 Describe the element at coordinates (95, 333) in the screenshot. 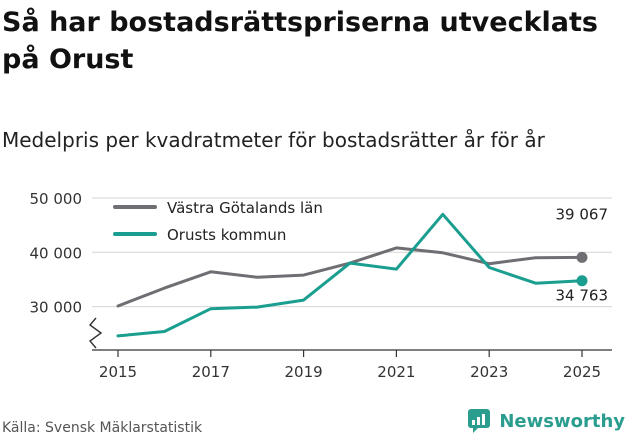

I see `axis-break-icon` at that location.